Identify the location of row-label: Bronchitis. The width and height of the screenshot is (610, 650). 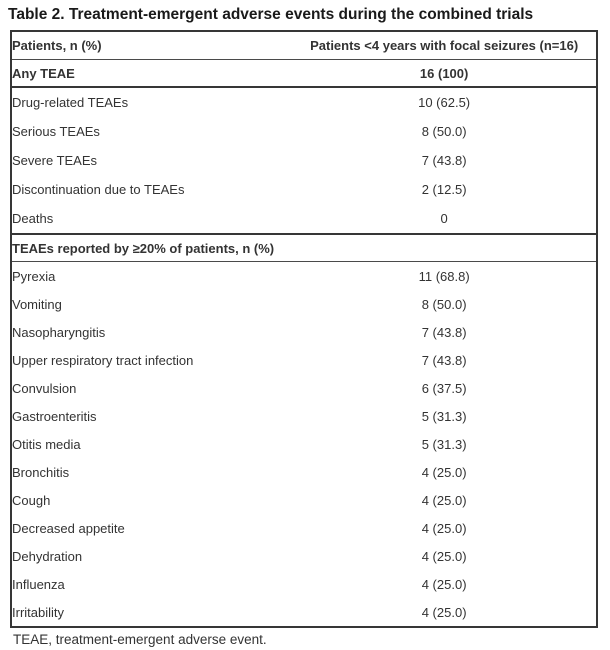
(41, 472).